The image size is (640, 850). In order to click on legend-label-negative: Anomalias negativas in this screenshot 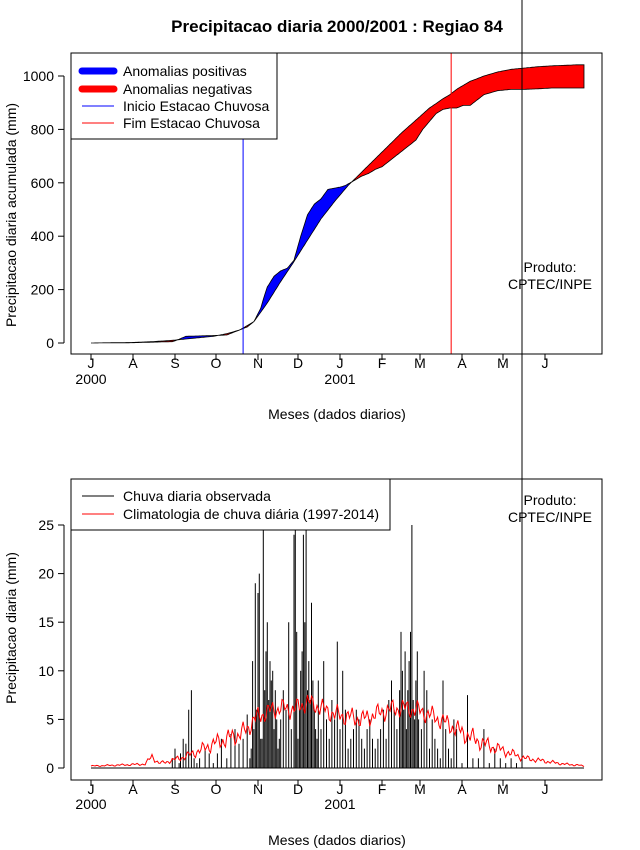, I will do `click(187, 89)`.